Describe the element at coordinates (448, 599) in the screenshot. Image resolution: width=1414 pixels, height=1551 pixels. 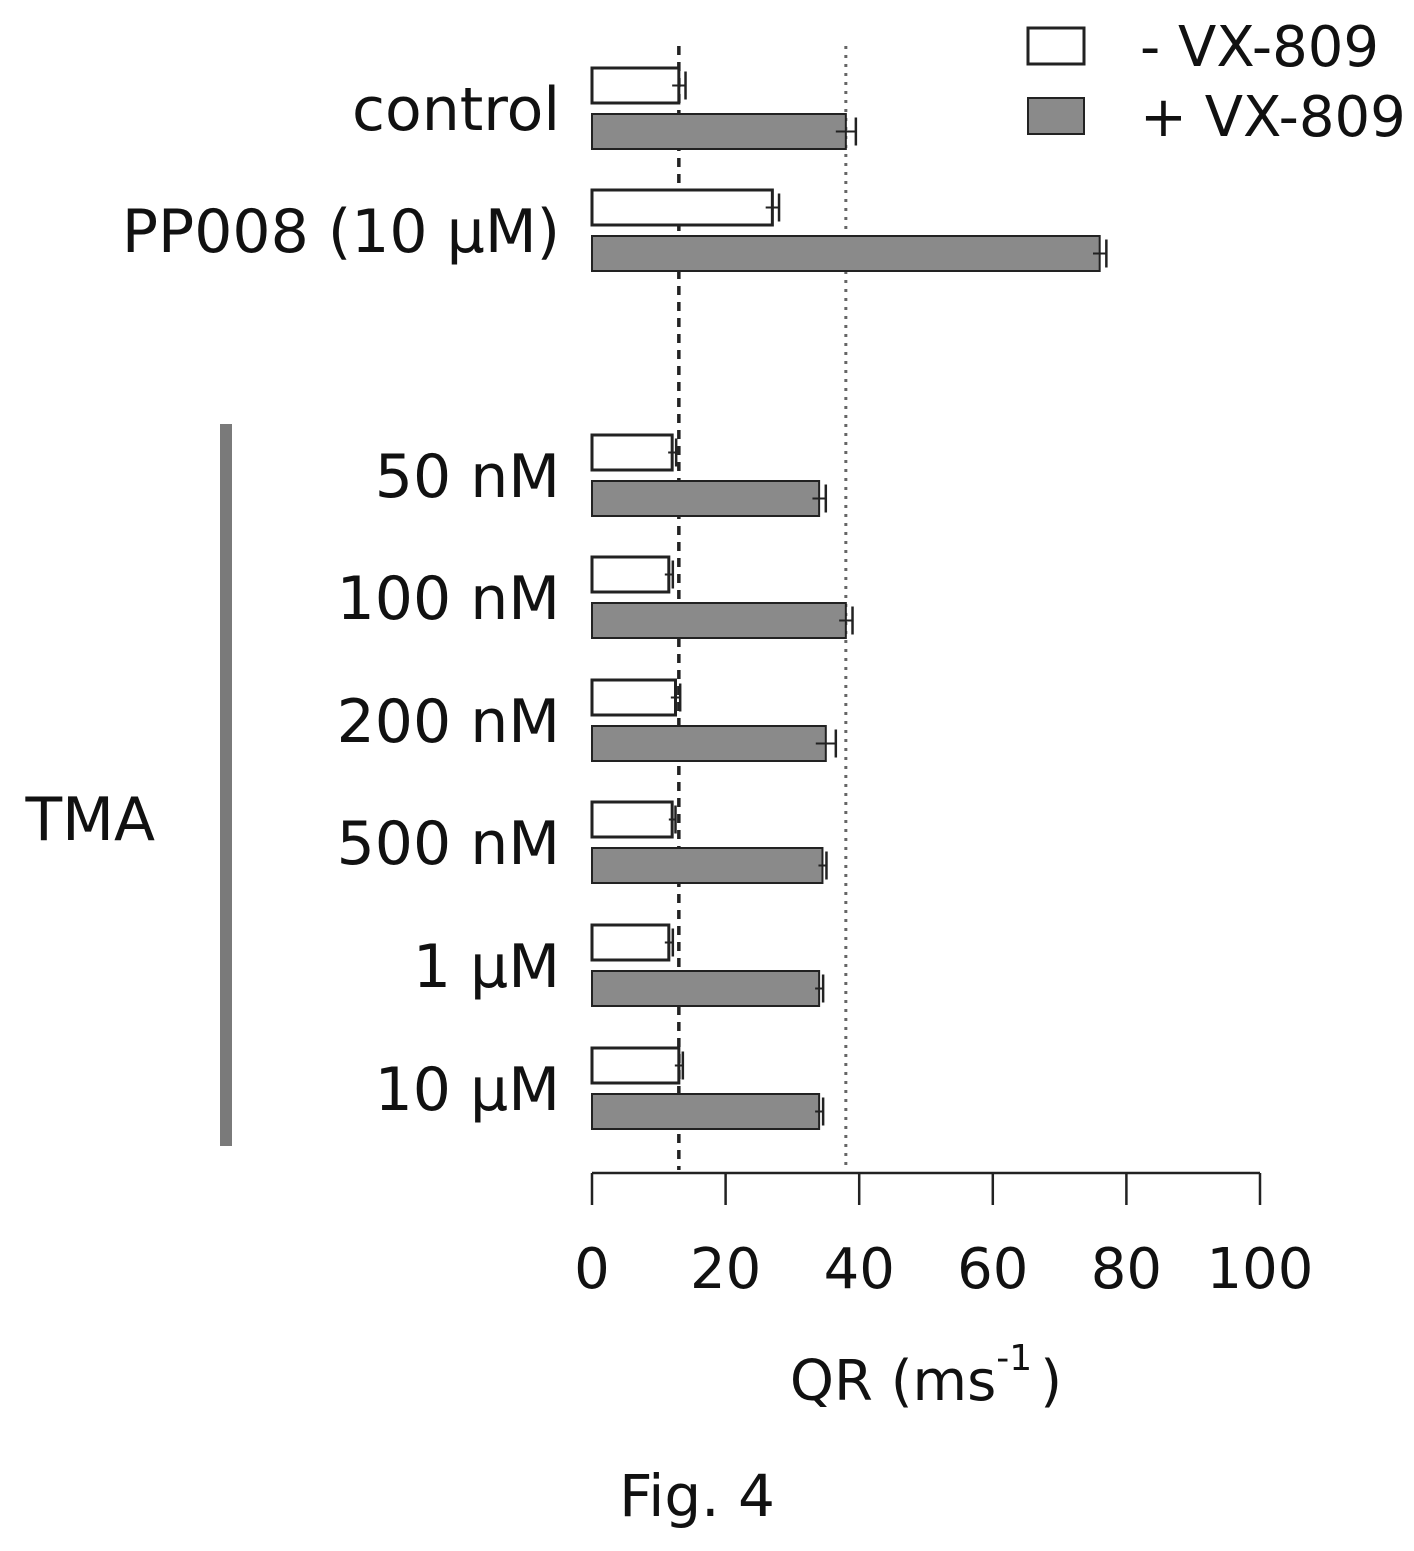
I see `category-label-4: 100 nM` at that location.